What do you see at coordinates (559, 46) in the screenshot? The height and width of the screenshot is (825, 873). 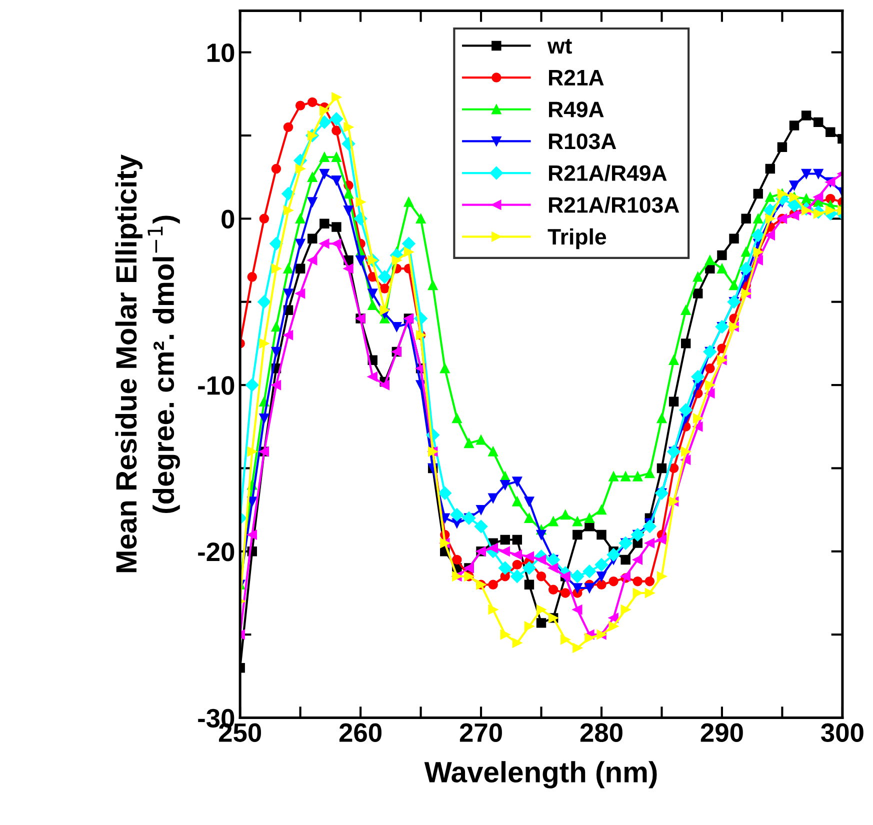 I see `legend-label: wt` at bounding box center [559, 46].